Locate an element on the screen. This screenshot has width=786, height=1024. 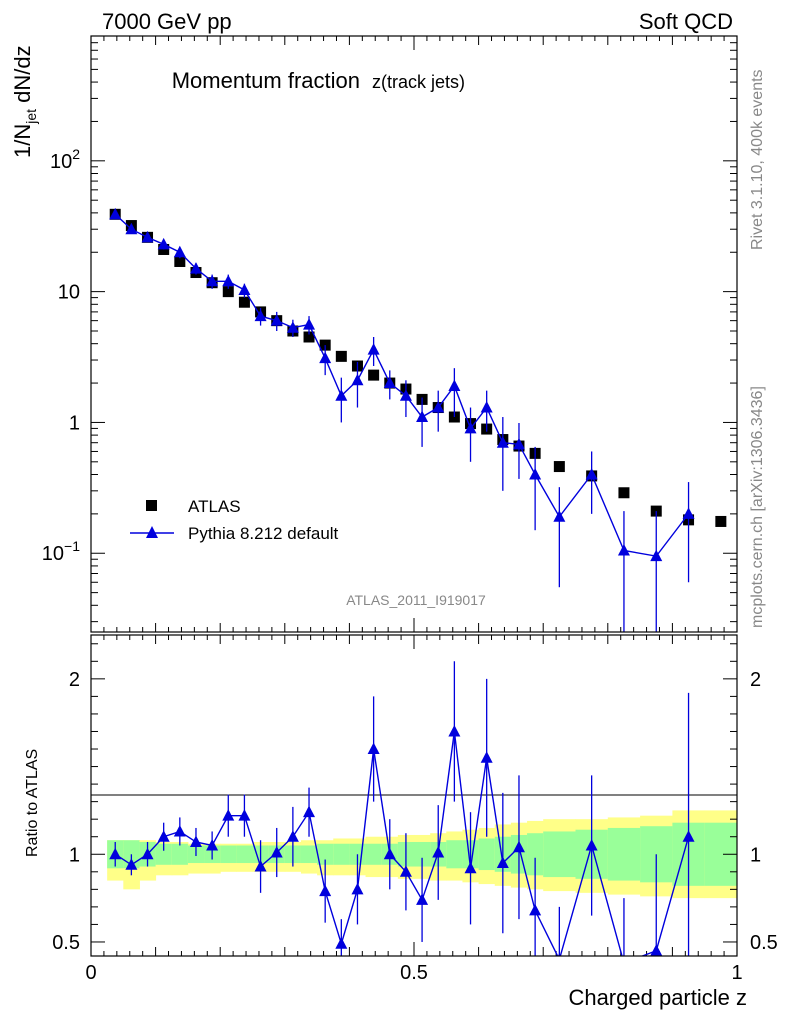
main-title: Momentum fraction is located at coordinates (266, 80).